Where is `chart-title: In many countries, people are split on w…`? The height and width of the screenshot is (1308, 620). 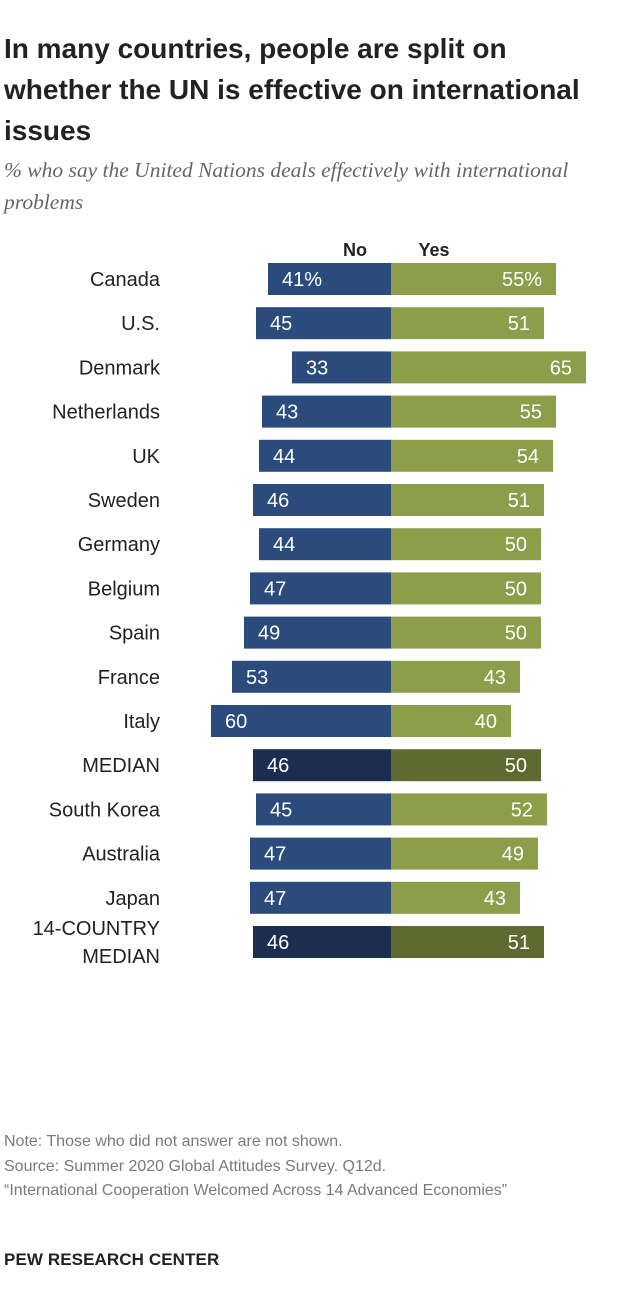
chart-title: In many countries, people are split on w… is located at coordinates (292, 89).